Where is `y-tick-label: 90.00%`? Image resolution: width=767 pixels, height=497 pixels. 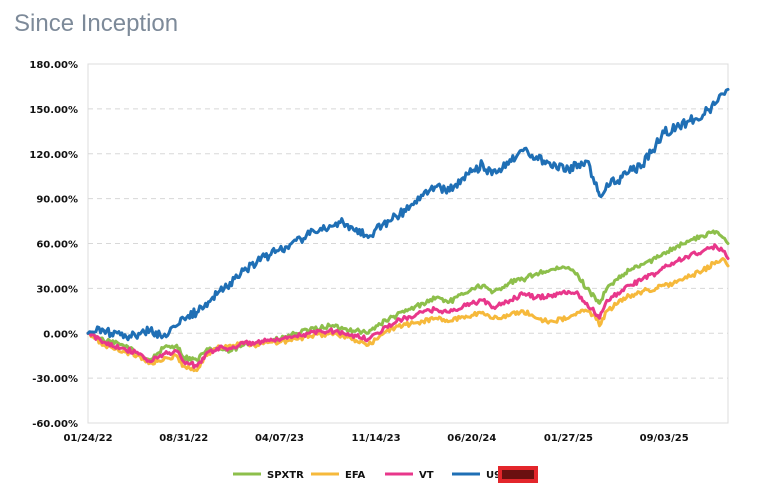
y-tick-label: 90.00% is located at coordinates (57, 200).